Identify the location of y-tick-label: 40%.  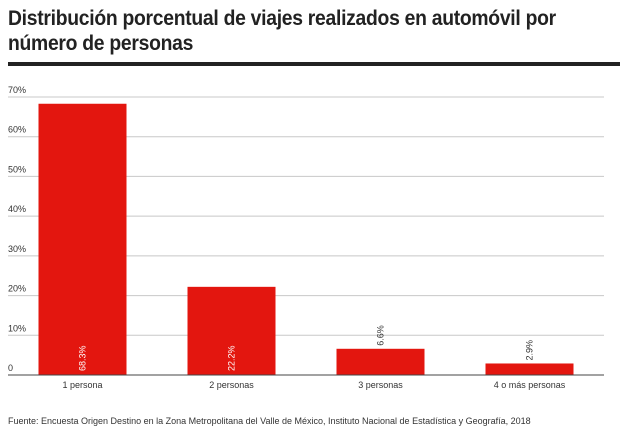
(17, 209).